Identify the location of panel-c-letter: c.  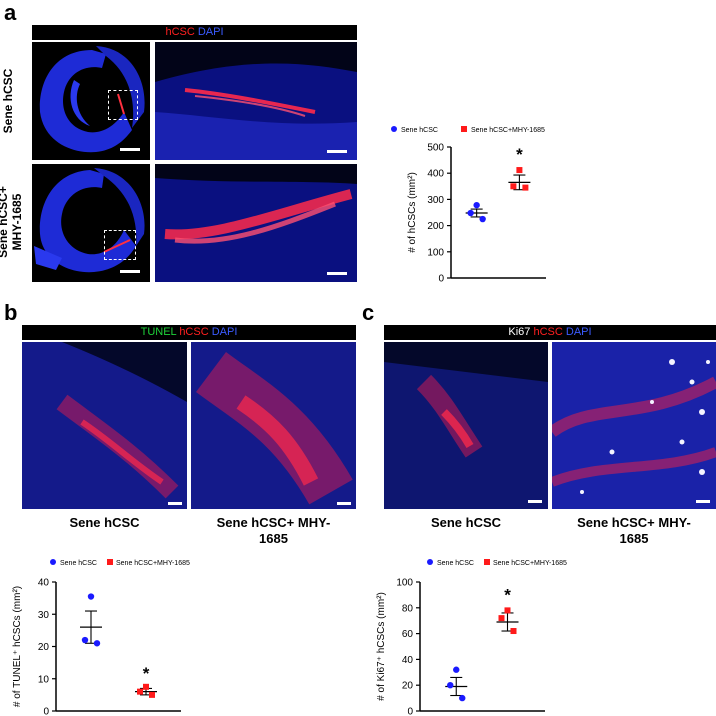
(368, 312).